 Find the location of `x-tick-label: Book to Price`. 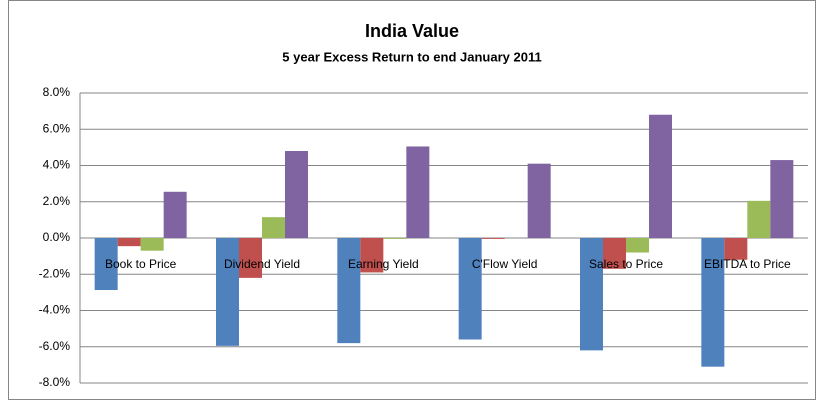

x-tick-label: Book to Price is located at coordinates (141, 264).